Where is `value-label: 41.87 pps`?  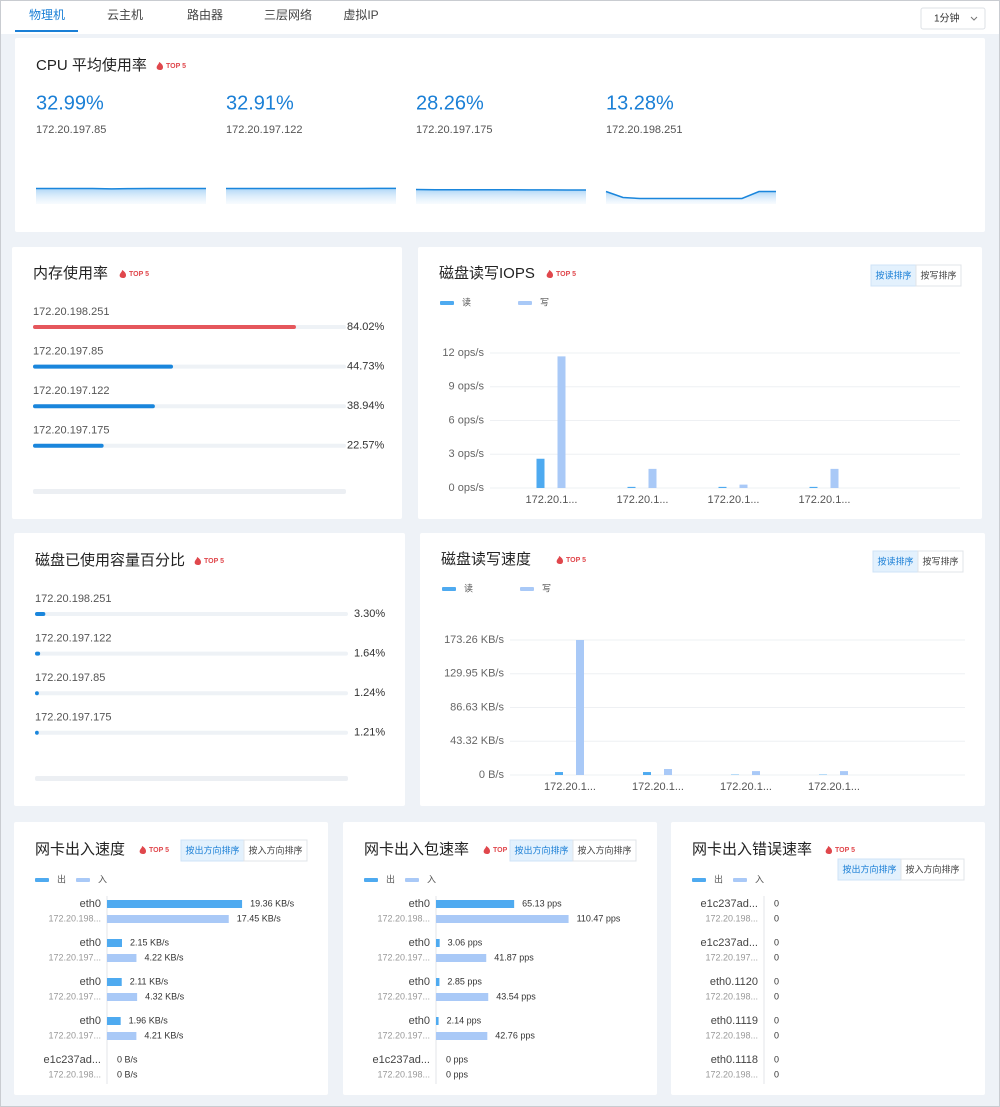
value-label: 41.87 pps is located at coordinates (514, 957).